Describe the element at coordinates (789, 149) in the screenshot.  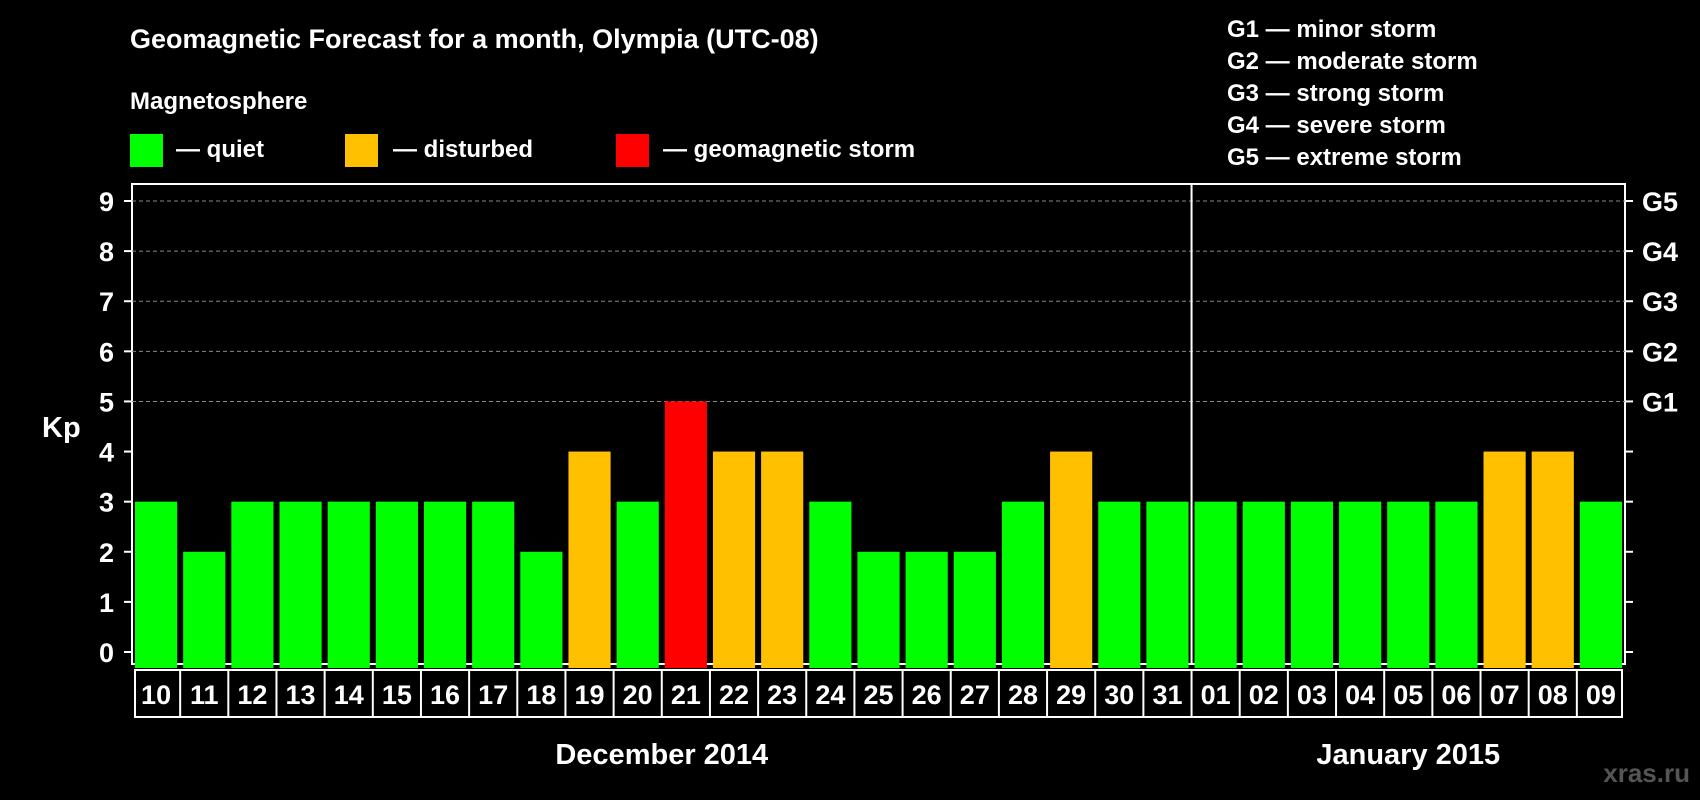
I see `legend-label-storm: — geomagnetic storm` at that location.